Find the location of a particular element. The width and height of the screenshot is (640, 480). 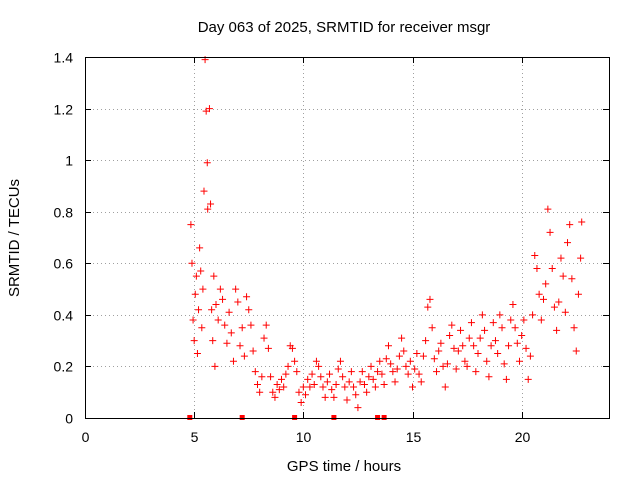

y-tick-label: 0 is located at coordinates (69, 419).